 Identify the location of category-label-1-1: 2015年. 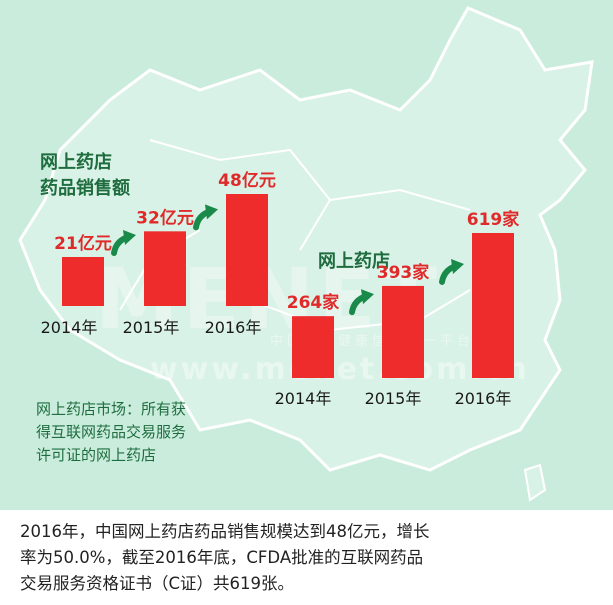
(393, 398).